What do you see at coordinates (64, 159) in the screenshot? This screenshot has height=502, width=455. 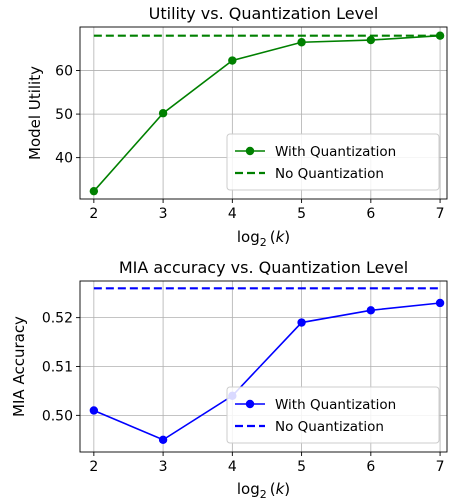 I see `y-tick-label: 40` at bounding box center [64, 159].